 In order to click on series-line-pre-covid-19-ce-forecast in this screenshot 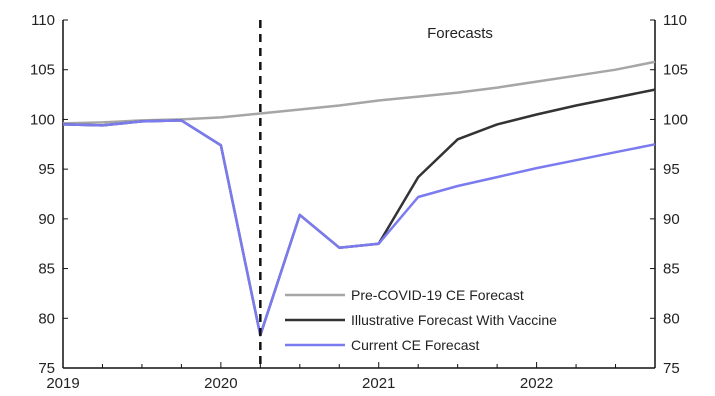, I will do `click(359, 92)`.